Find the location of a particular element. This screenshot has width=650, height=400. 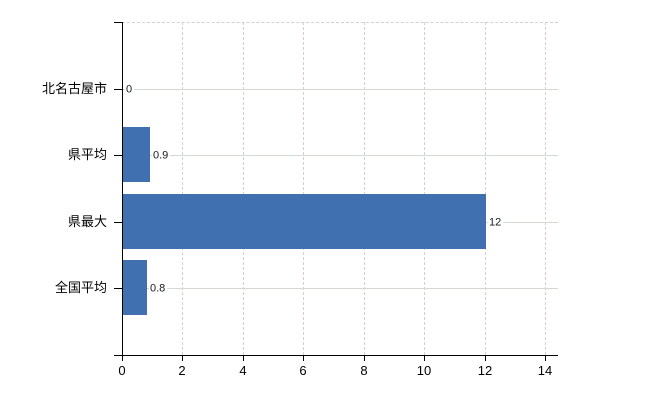

x-tick-label: 12 is located at coordinates (485, 370).